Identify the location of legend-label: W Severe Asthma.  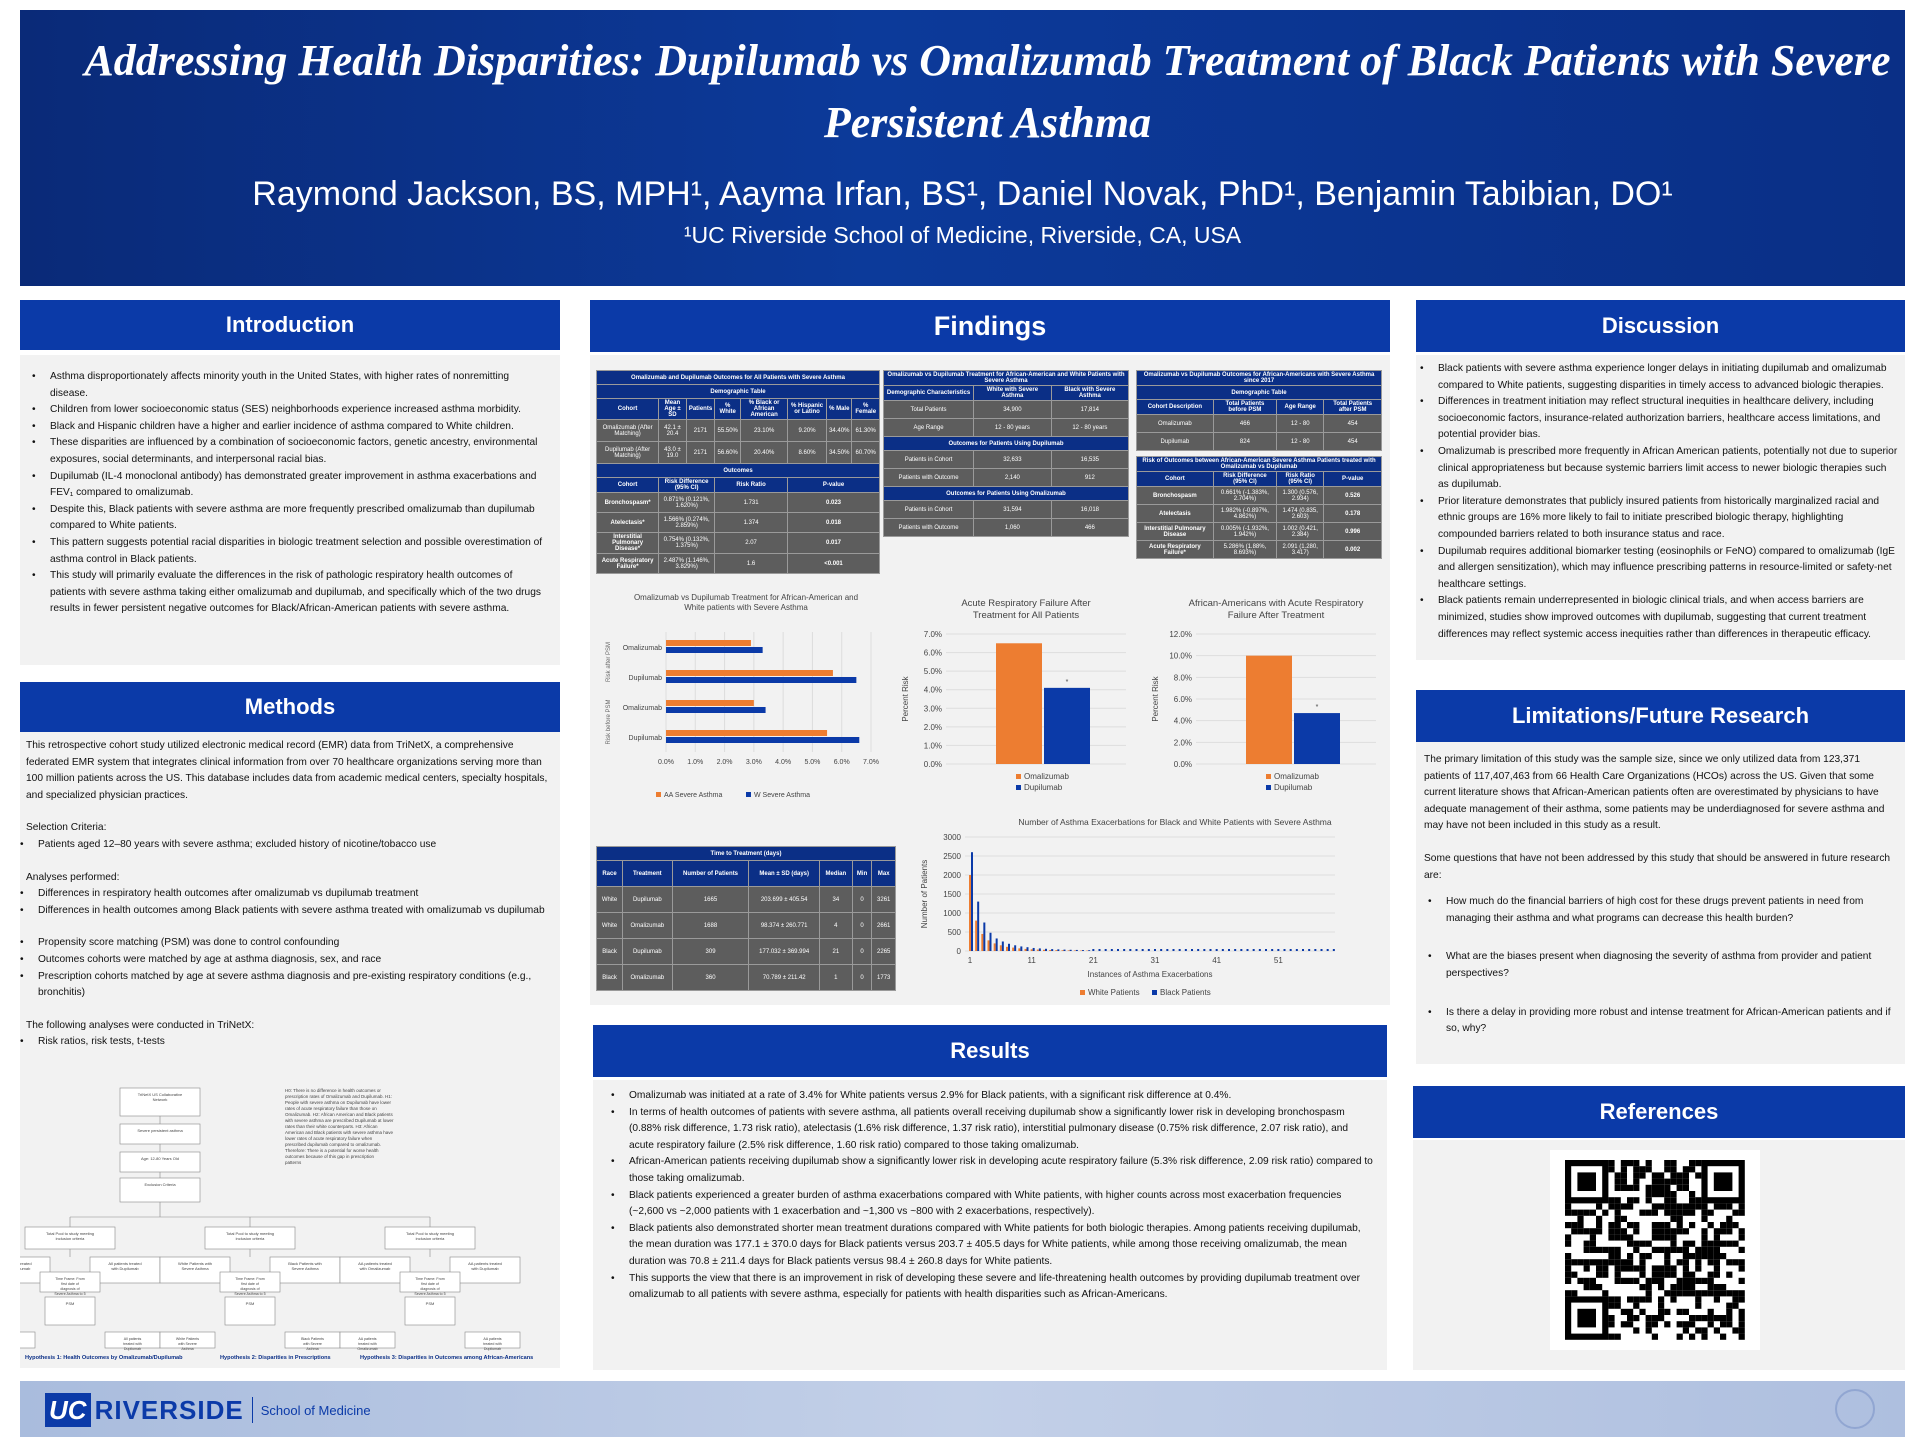
(782, 795).